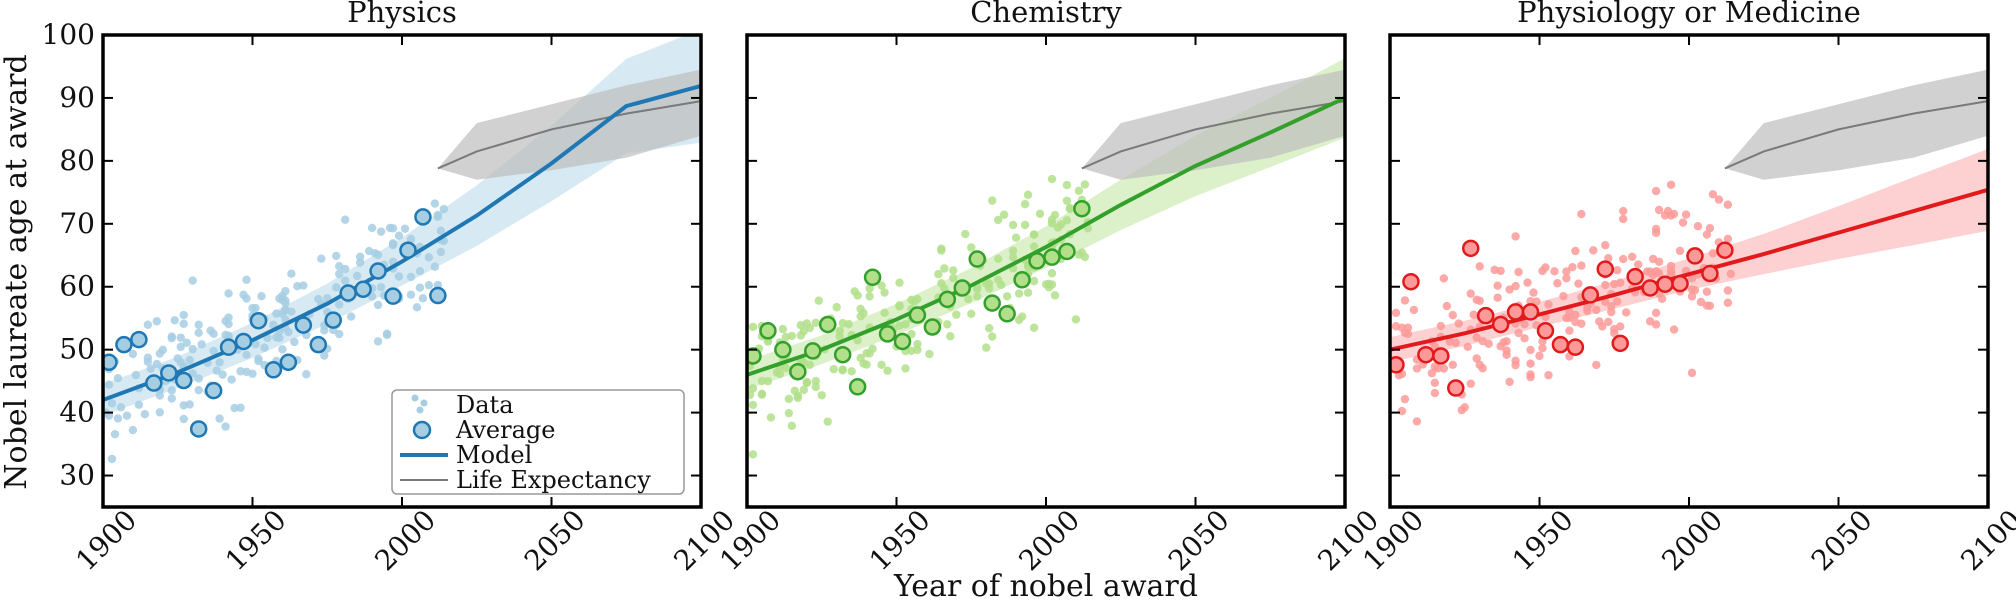 Image resolution: width=2016 pixels, height=604 pixels. I want to click on y-tick-label: 80, so click(77, 160).